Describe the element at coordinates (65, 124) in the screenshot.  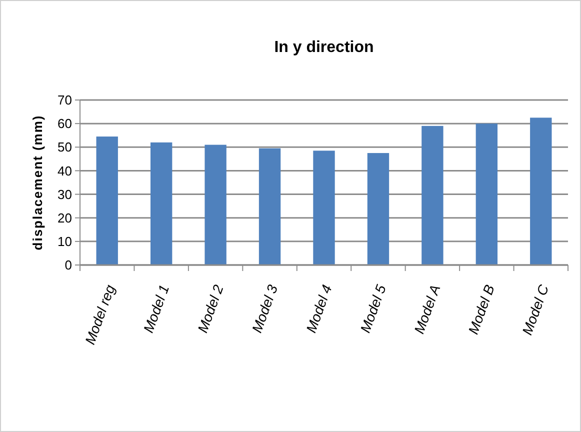
I see `y-tick-label: 60` at that location.